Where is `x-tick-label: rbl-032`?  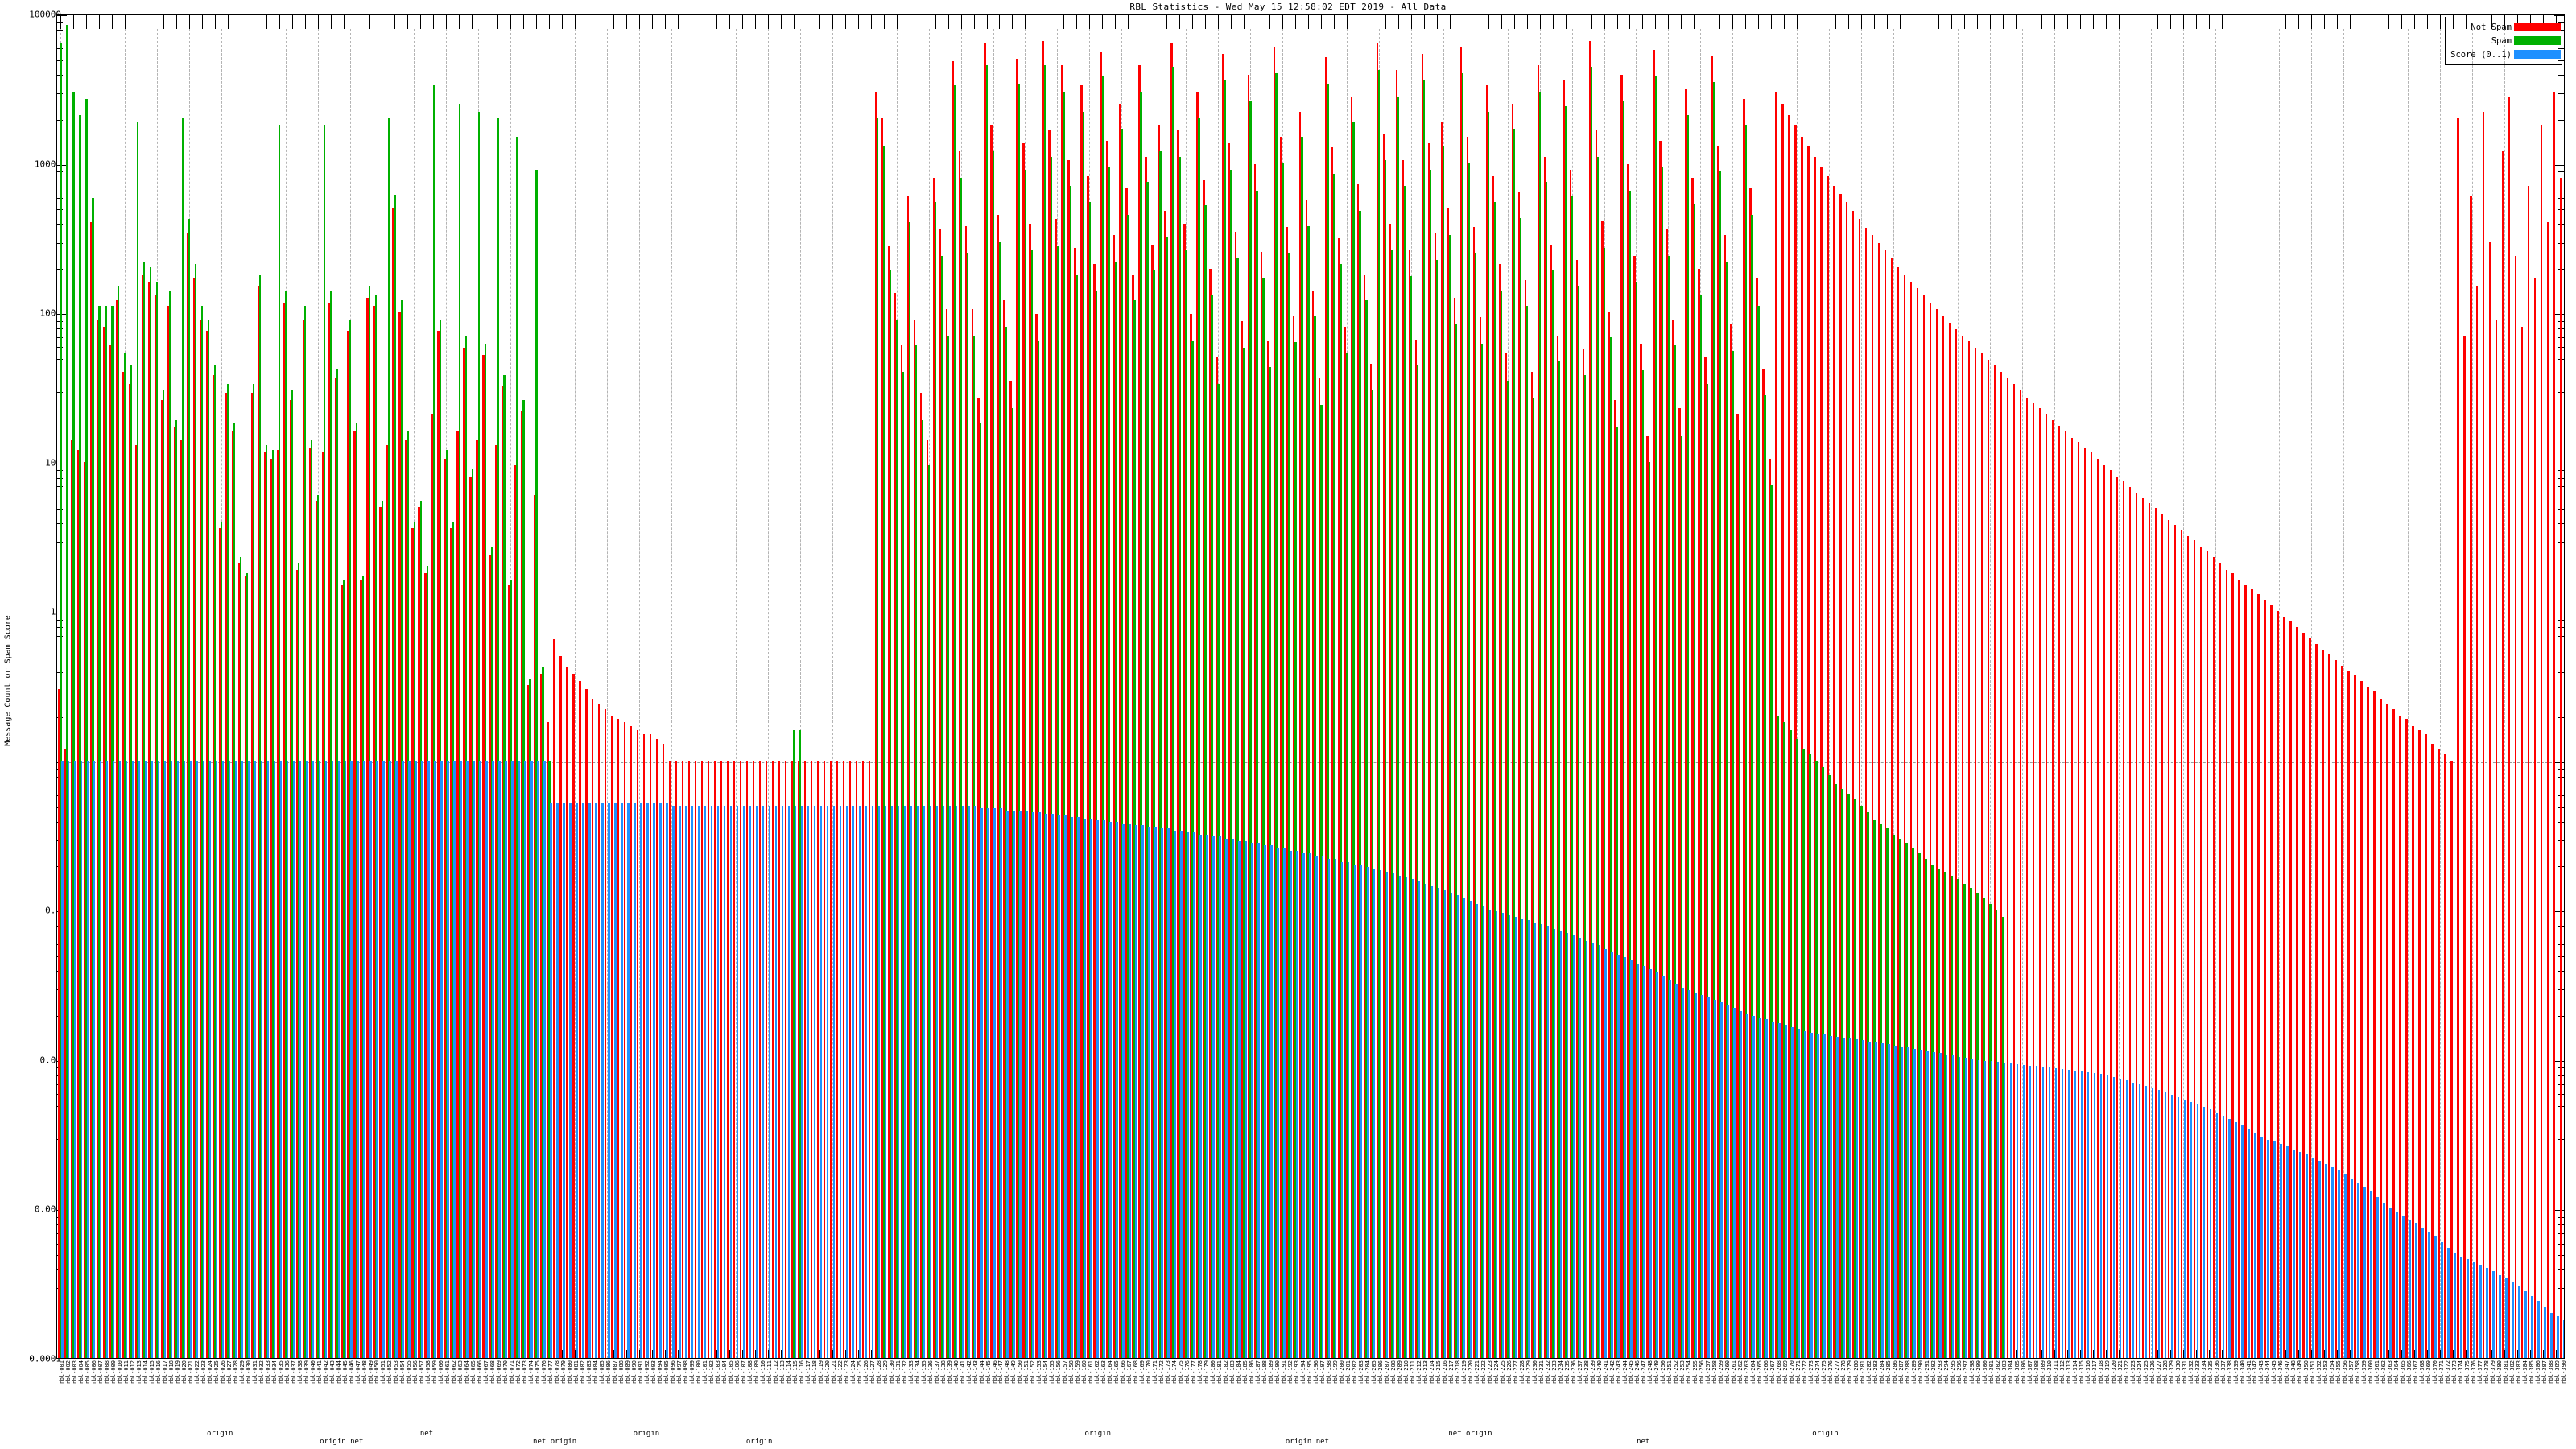
x-tick-label: rbl-032 is located at coordinates (261, 1372).